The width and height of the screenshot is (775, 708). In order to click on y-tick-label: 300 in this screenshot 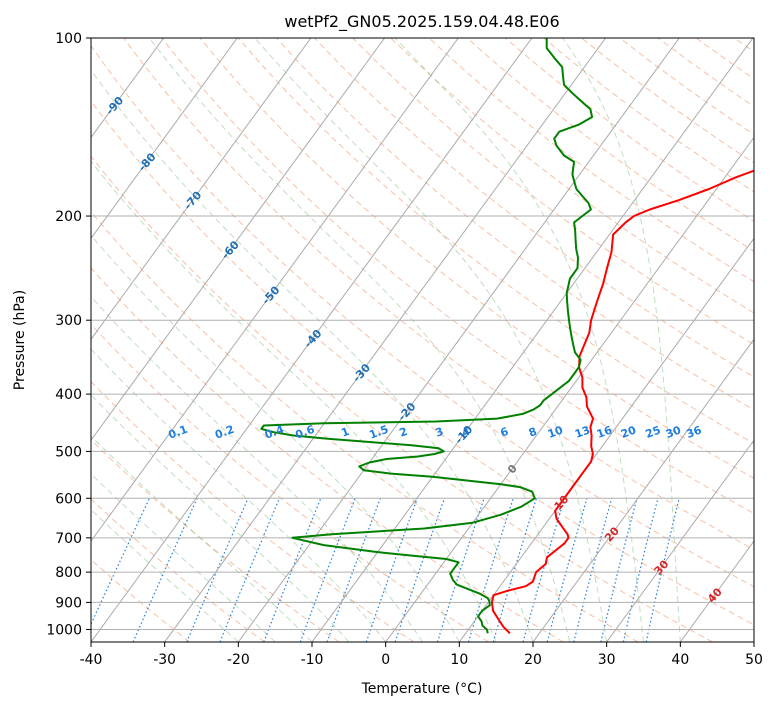, I will do `click(68, 321)`.